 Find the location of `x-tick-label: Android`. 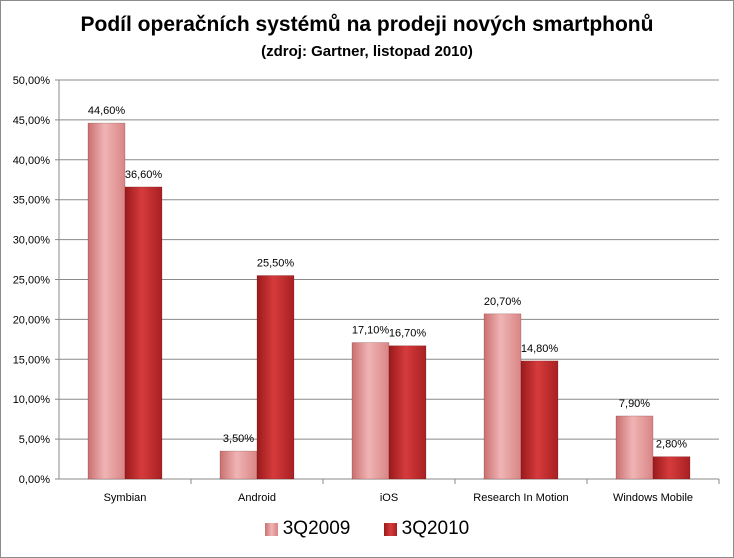

x-tick-label: Android is located at coordinates (257, 498).